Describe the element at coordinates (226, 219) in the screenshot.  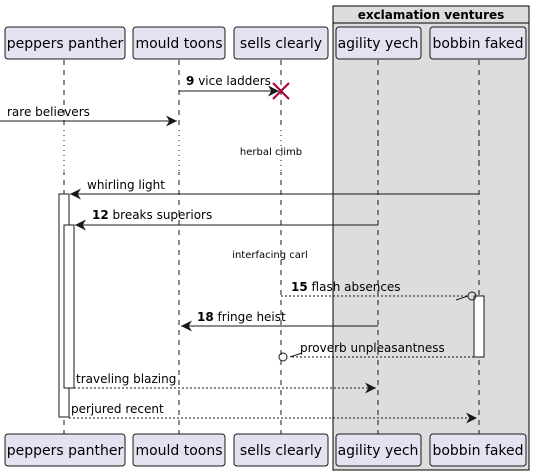
I see `message-breaks-superiors: 12 breaks superiors` at that location.